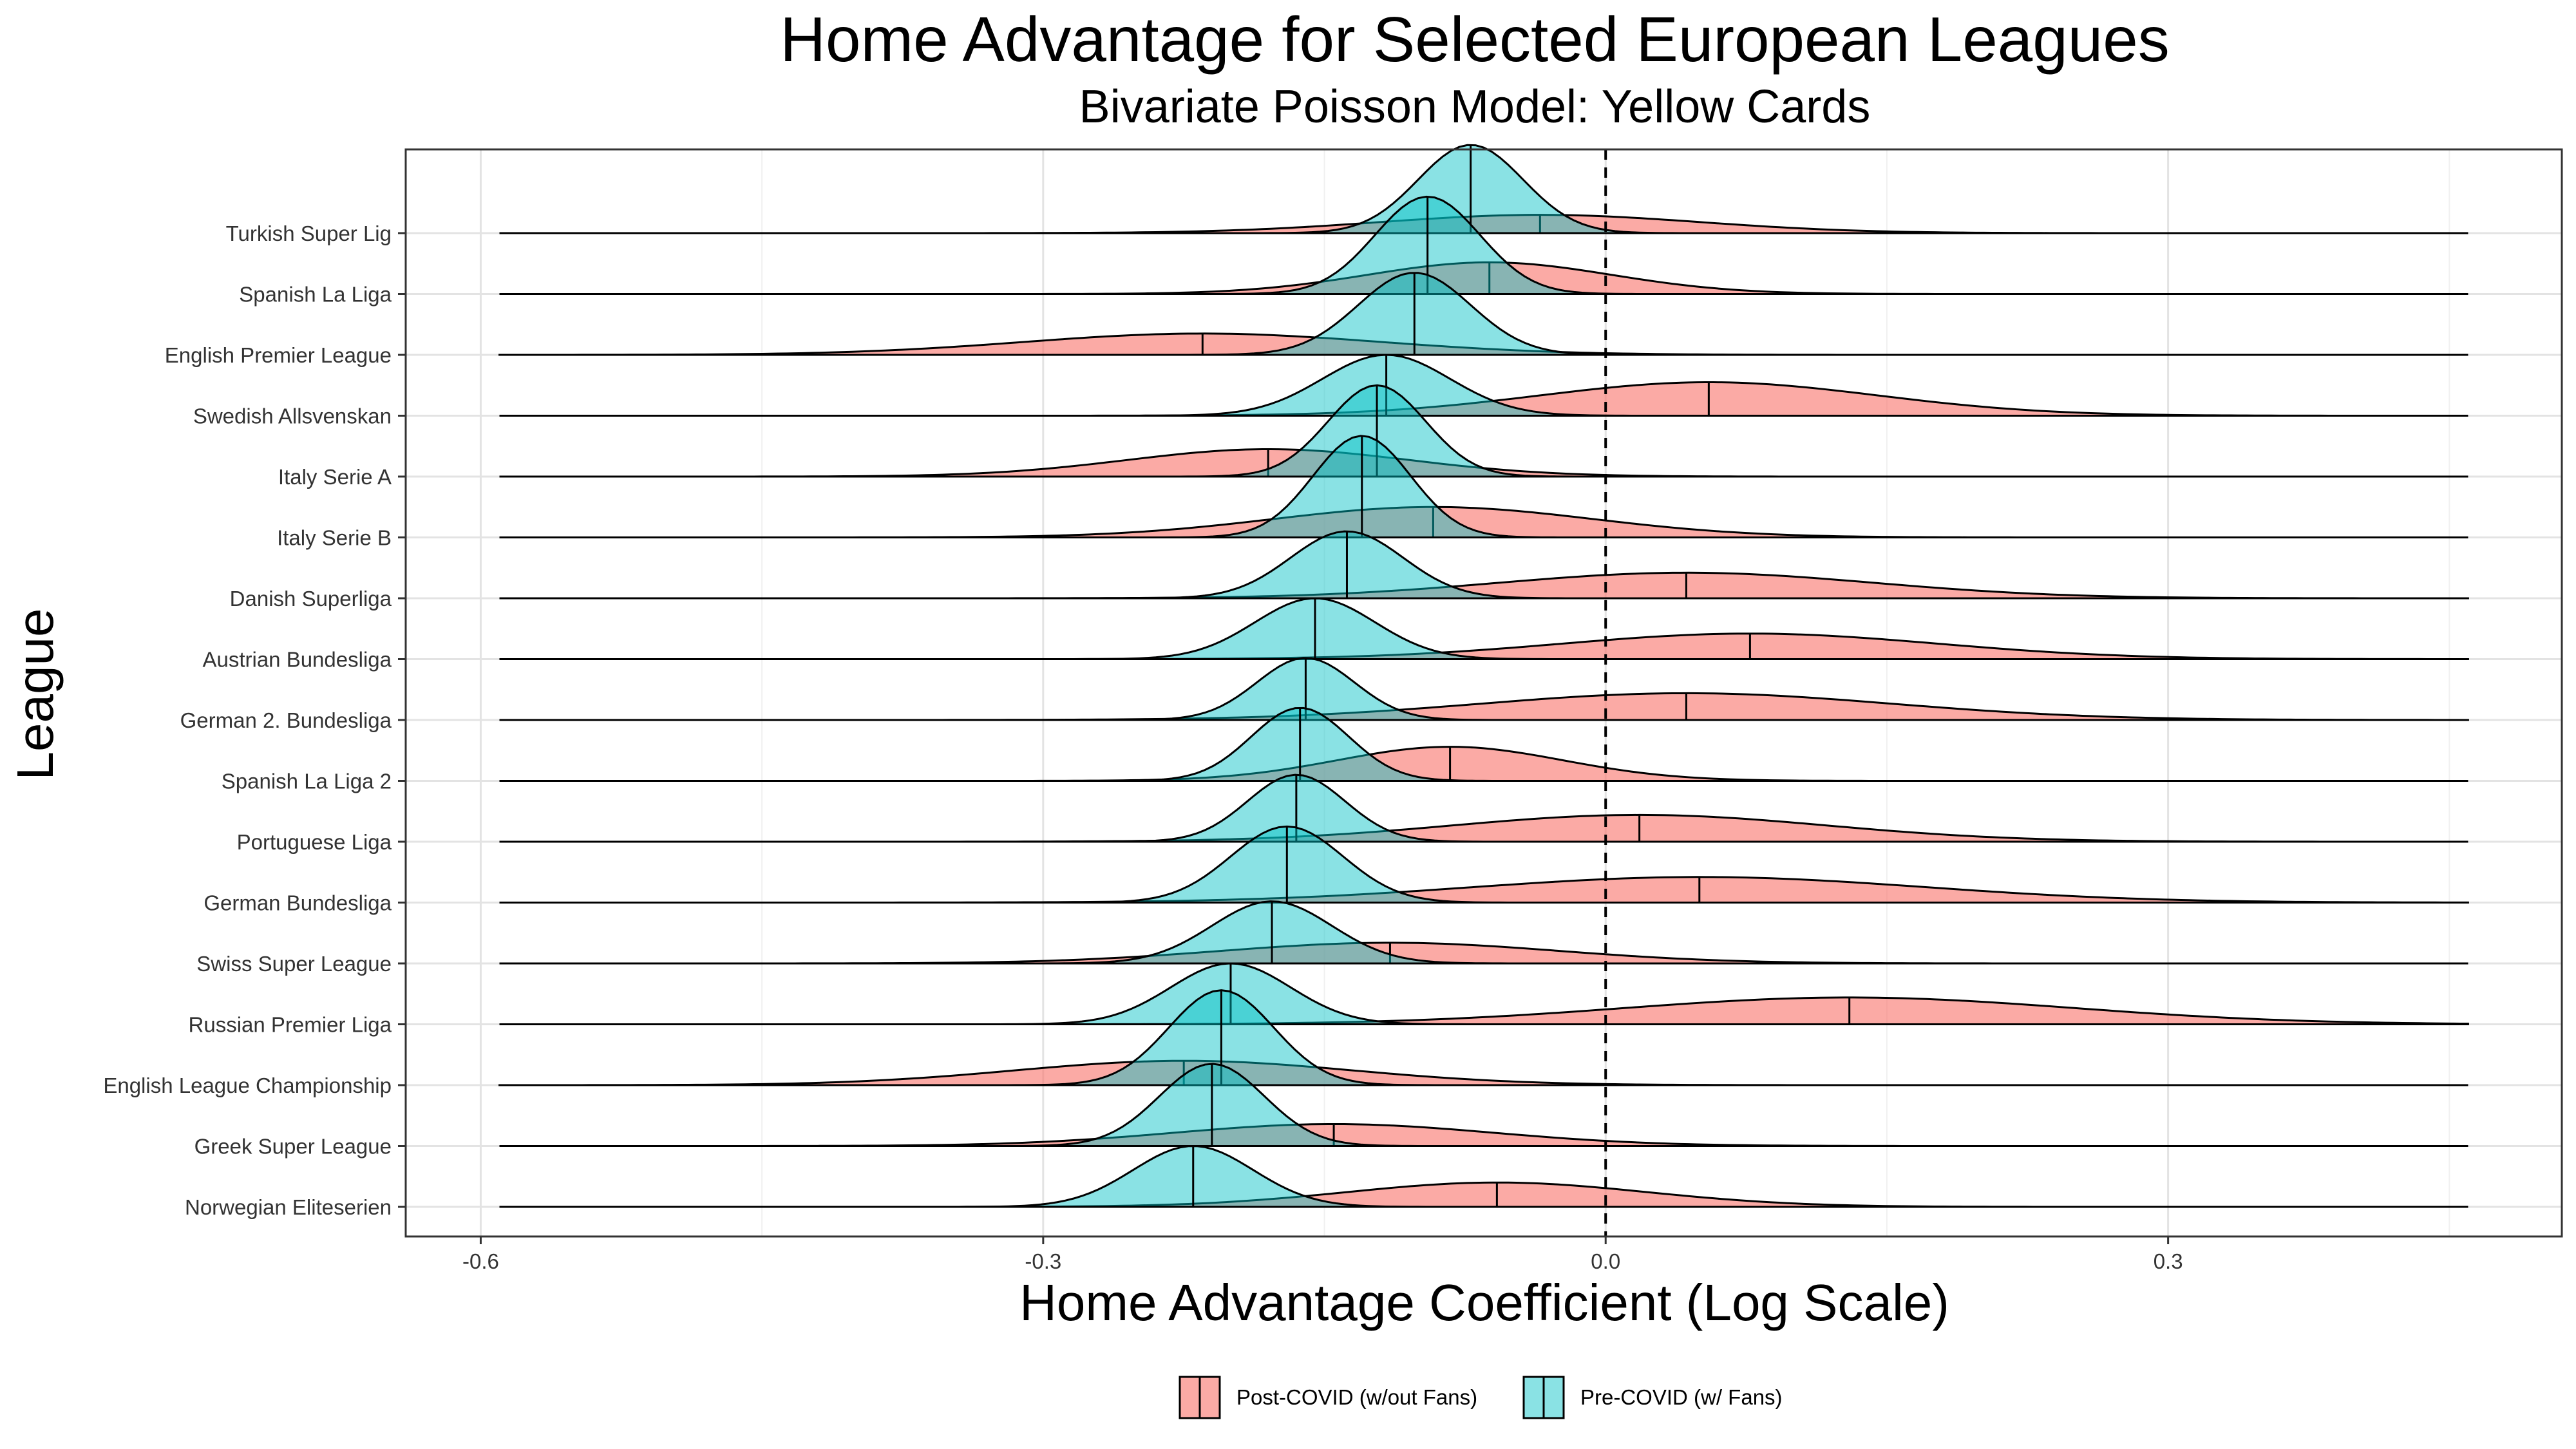 The width and height of the screenshot is (2576, 1449). Describe the element at coordinates (1322, 1254) in the screenshot. I see `x-axis-ticks: -0.6 -0.3 0.0 0.3` at that location.